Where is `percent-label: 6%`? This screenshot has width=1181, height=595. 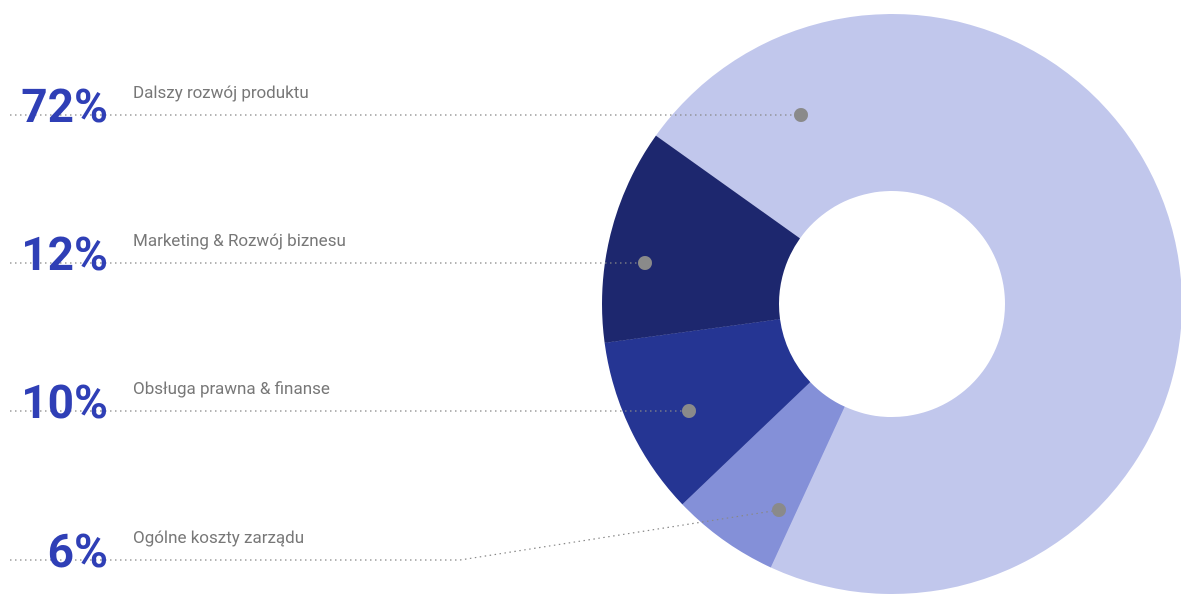 percent-label: 6% is located at coordinates (78, 552).